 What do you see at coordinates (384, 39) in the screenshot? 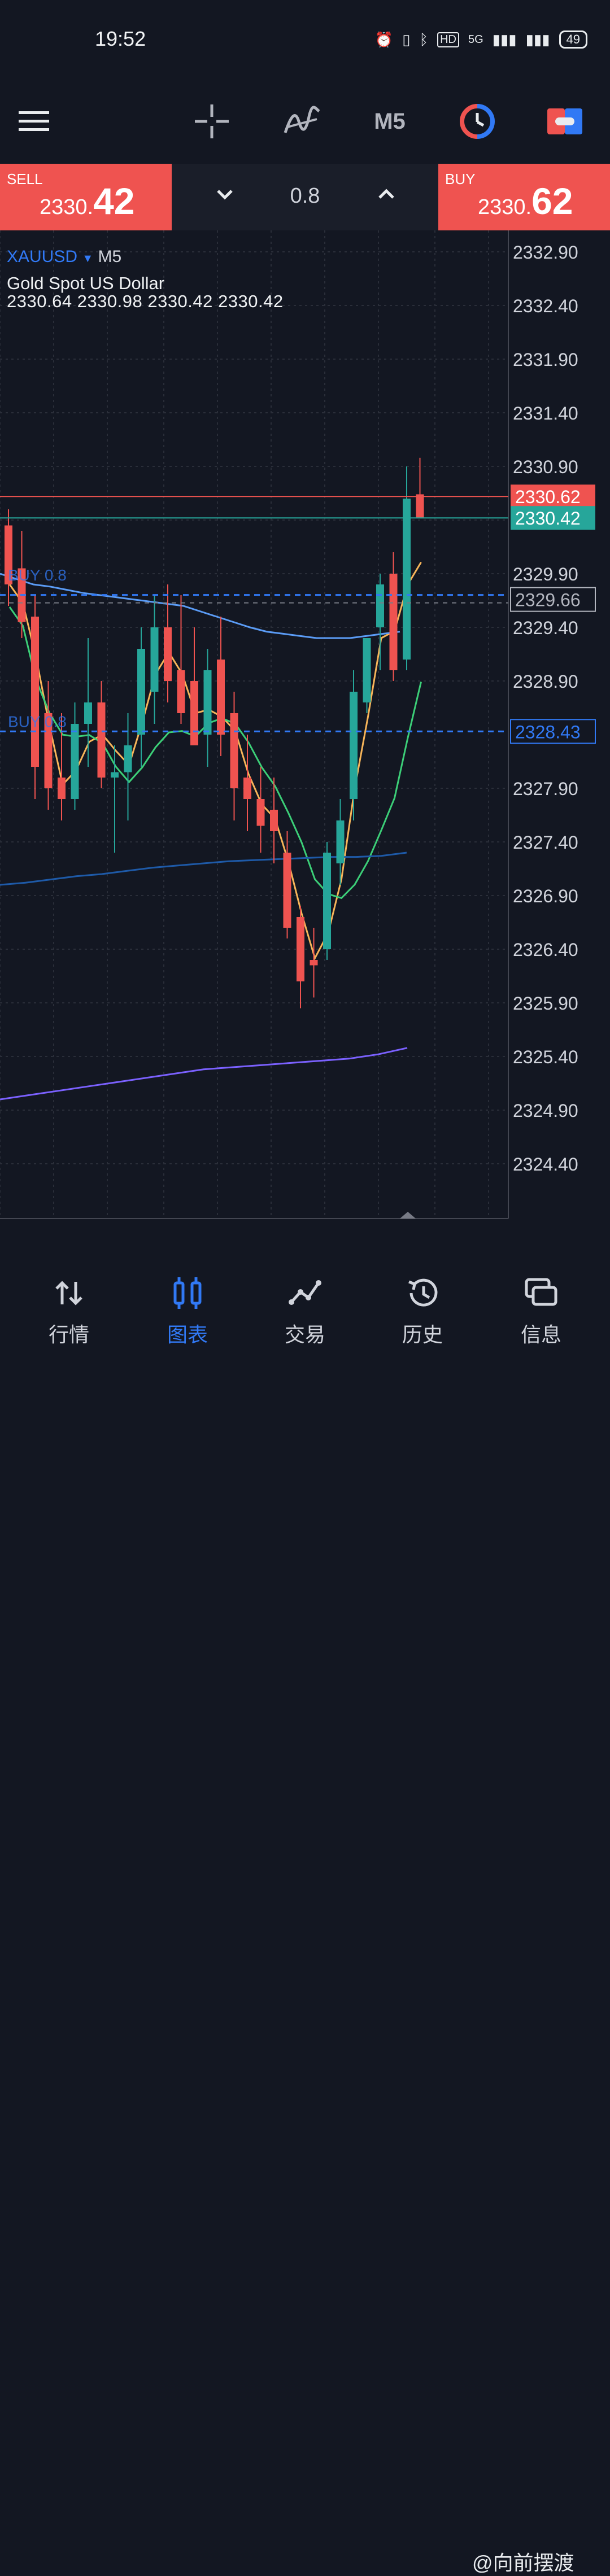
I see `alarm-icon: ⏰` at bounding box center [384, 39].